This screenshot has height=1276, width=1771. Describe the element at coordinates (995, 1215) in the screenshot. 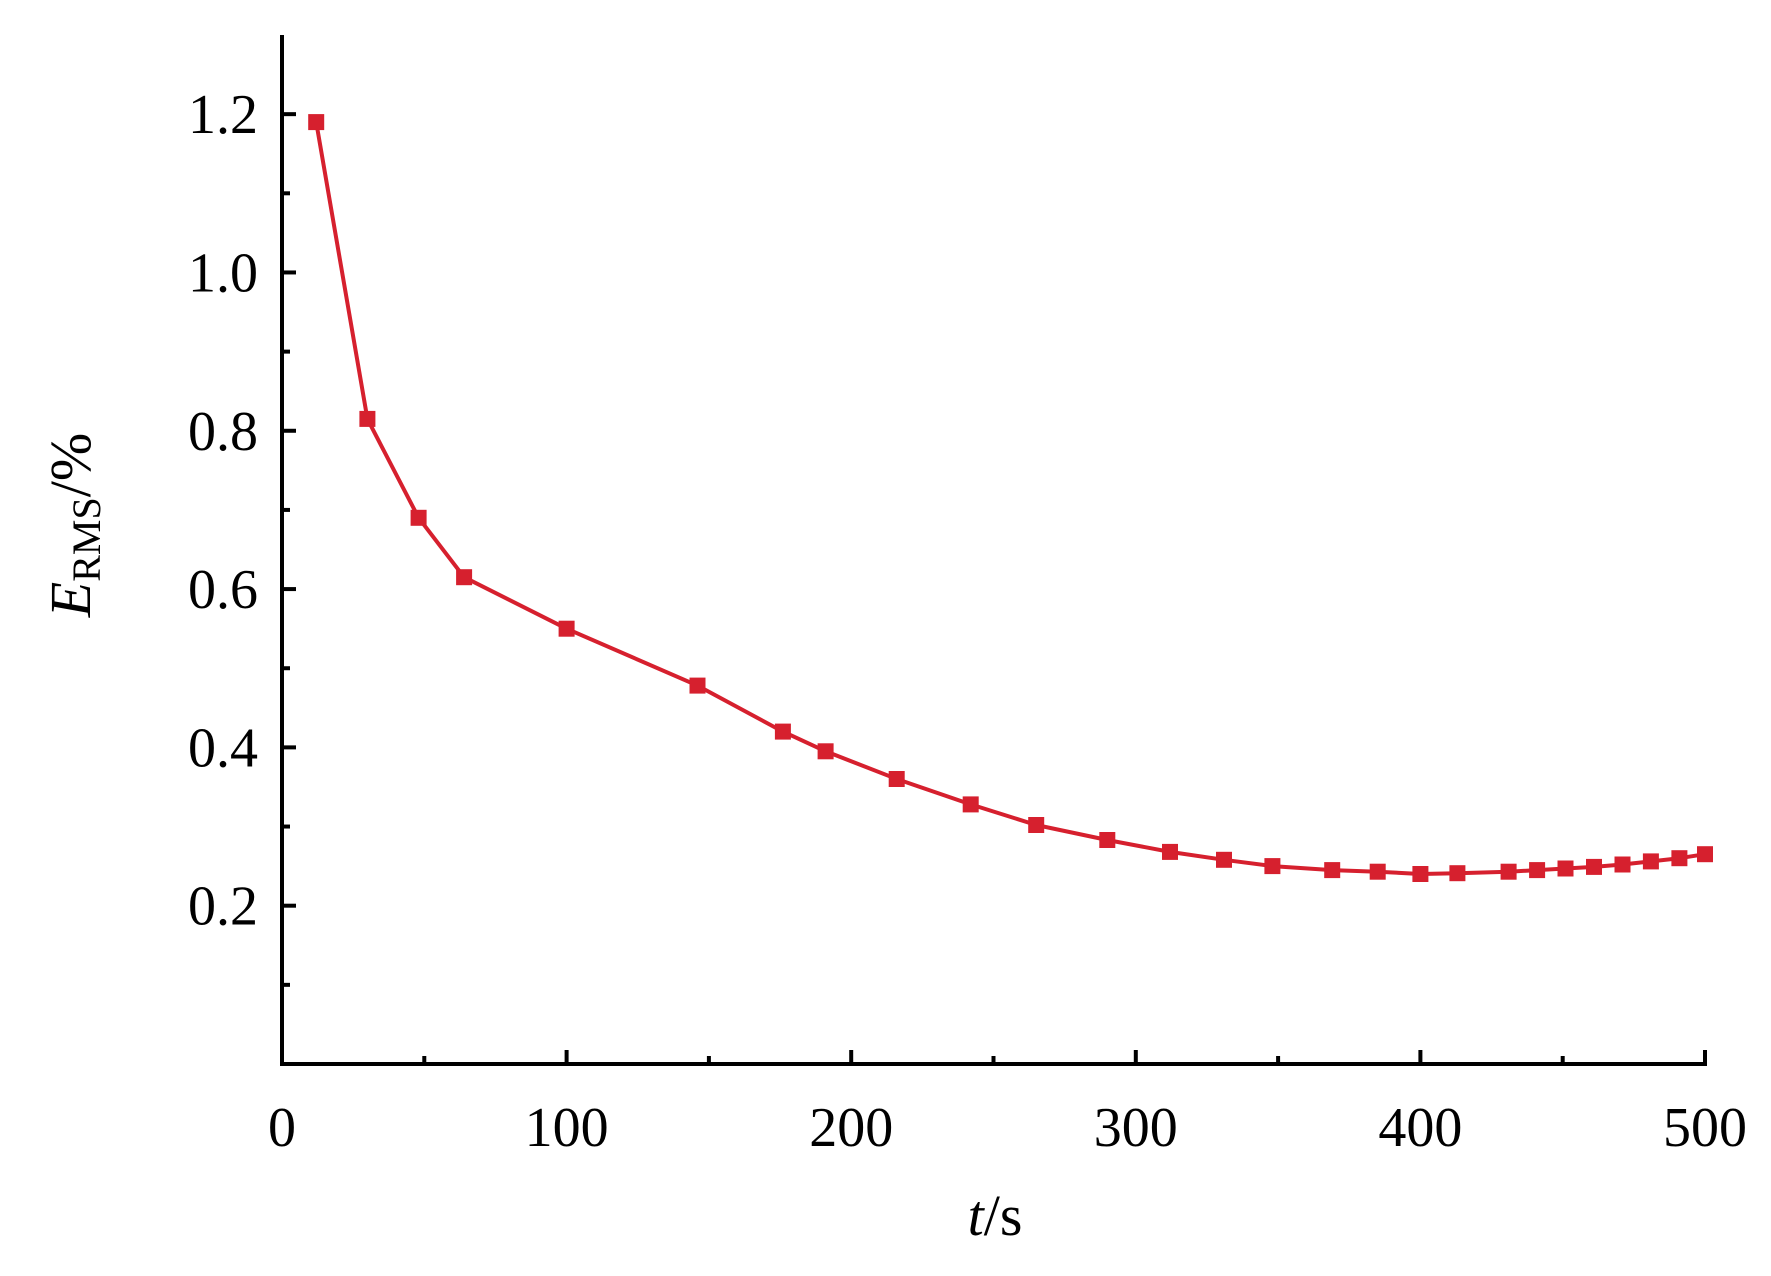

I see `x-axis-title: t/s` at that location.